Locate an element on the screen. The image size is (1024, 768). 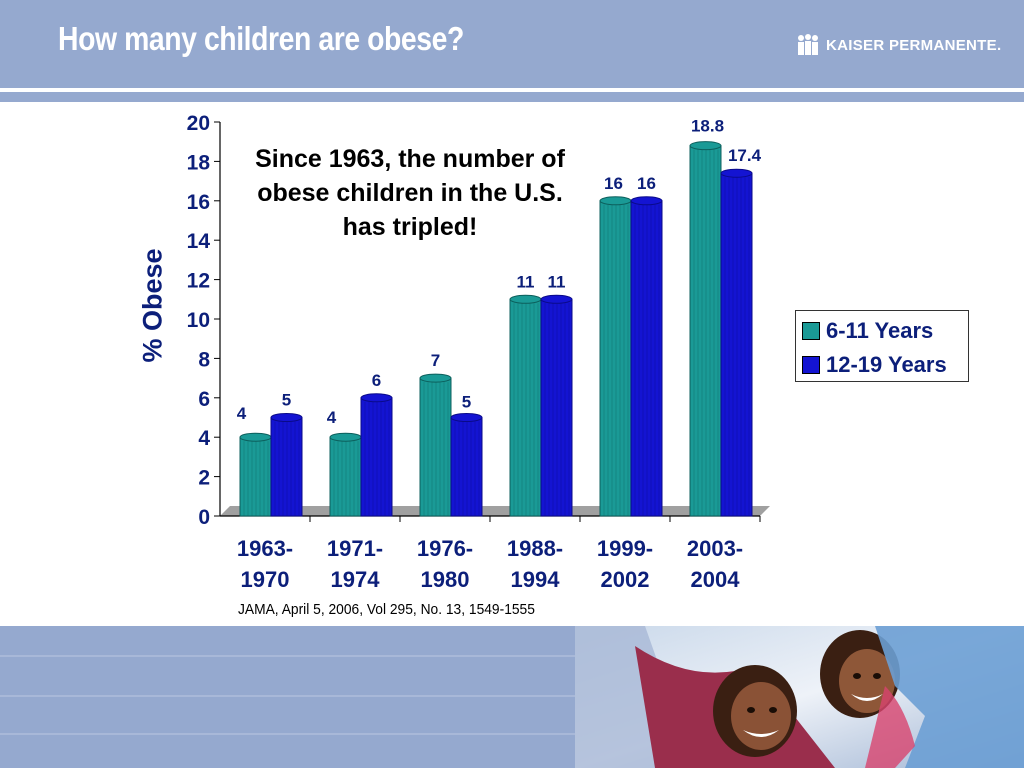
header-bar is located at coordinates (512, 44).